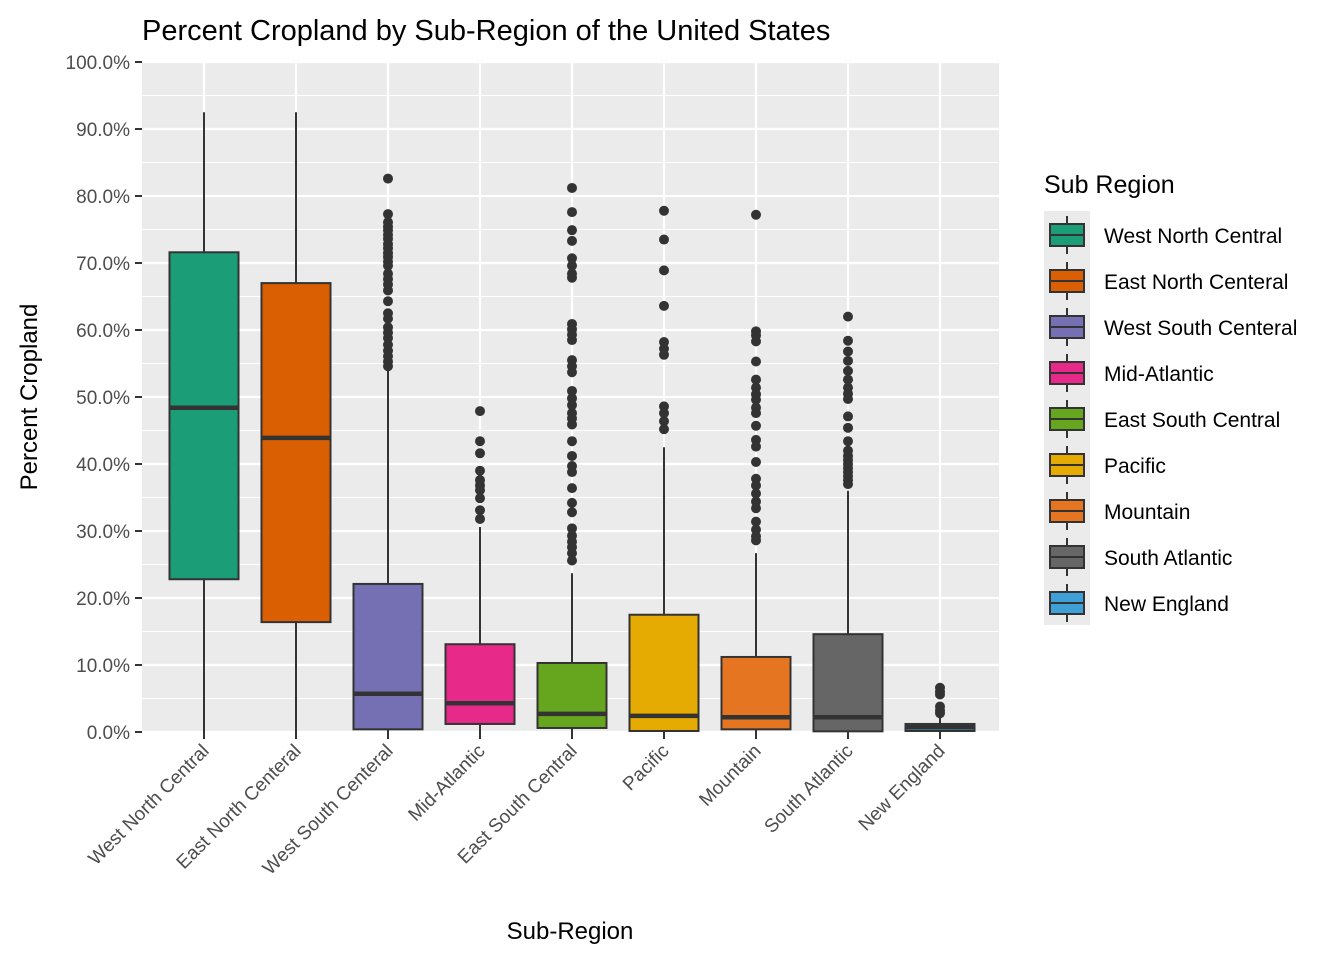 This screenshot has height=960, width=1344. What do you see at coordinates (103, 197) in the screenshot?
I see `y-tick-label: 80.0%` at bounding box center [103, 197].